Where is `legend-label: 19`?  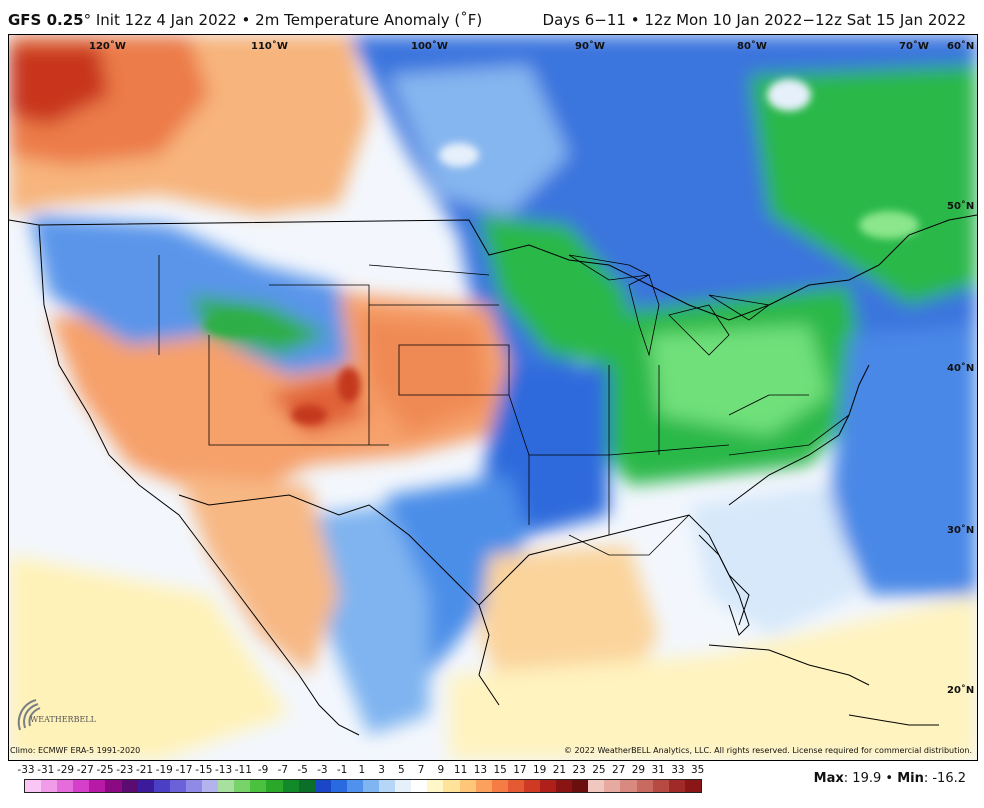
legend-label: 19 is located at coordinates (539, 770).